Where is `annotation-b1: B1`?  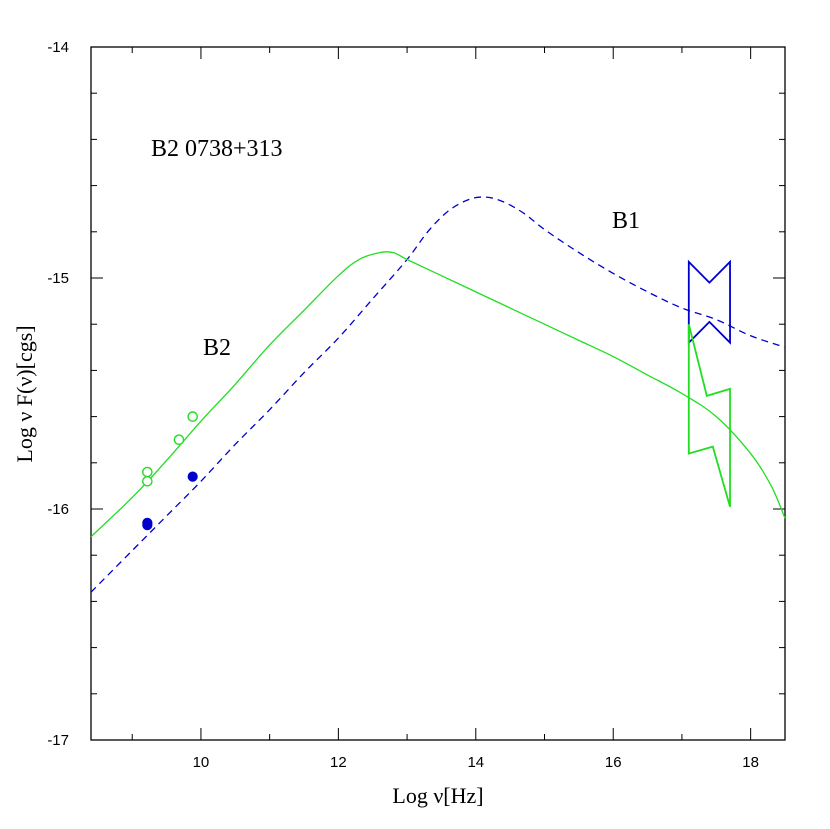 annotation-b1: B1 is located at coordinates (626, 221).